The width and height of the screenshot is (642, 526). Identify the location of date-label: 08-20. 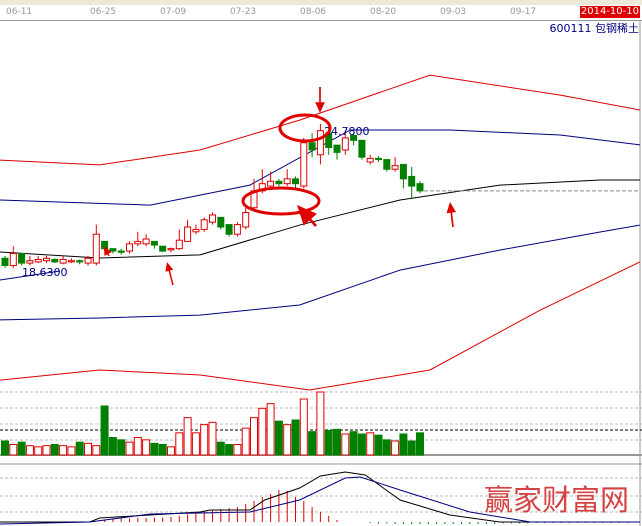
(383, 12).